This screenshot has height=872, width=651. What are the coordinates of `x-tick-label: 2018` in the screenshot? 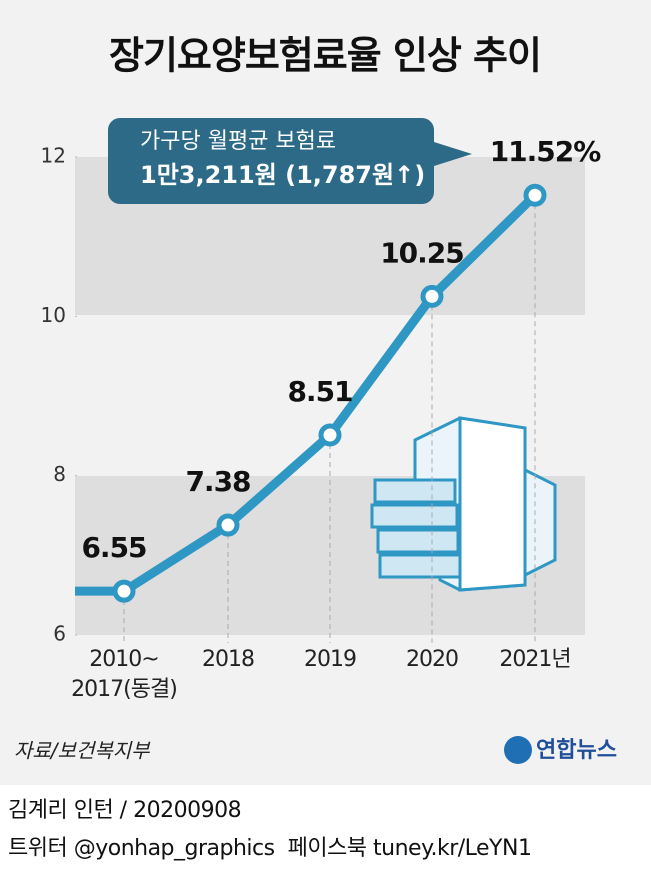 It's located at (228, 659).